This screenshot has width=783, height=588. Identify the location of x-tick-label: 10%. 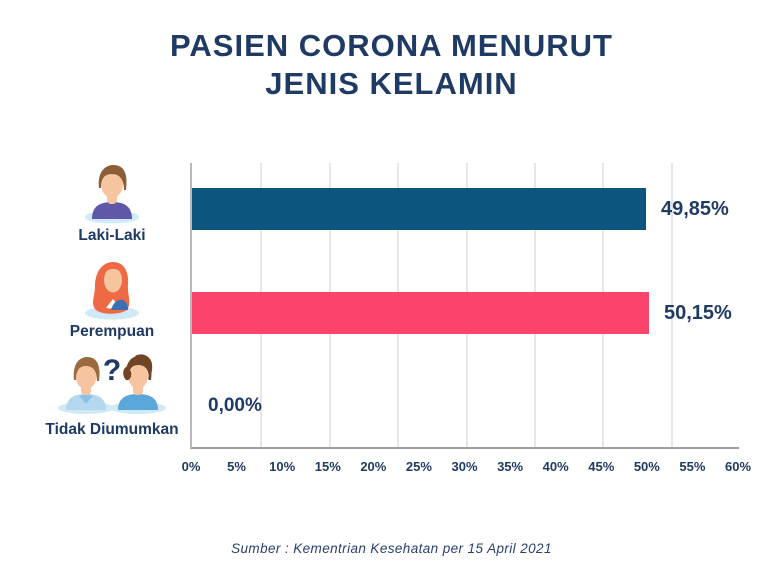
(282, 466).